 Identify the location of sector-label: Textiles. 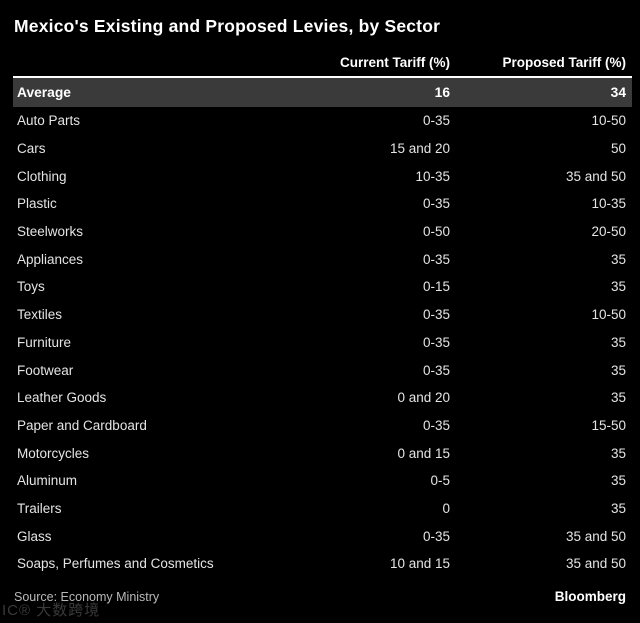
(40, 315).